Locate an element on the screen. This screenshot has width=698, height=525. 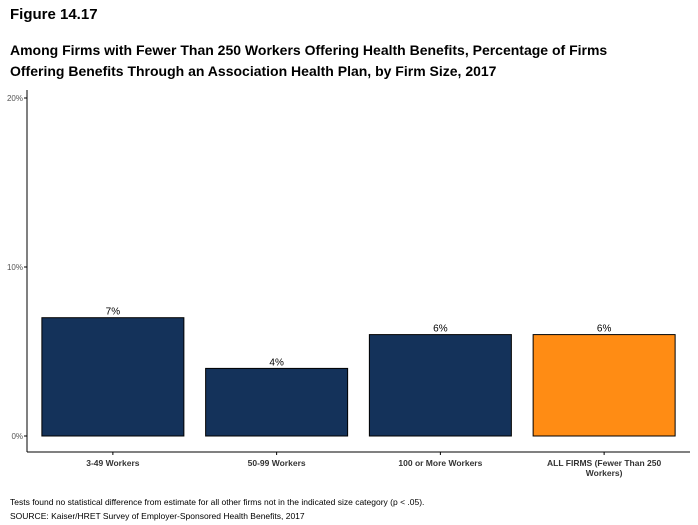
data-label: 4% is located at coordinates (276, 362).